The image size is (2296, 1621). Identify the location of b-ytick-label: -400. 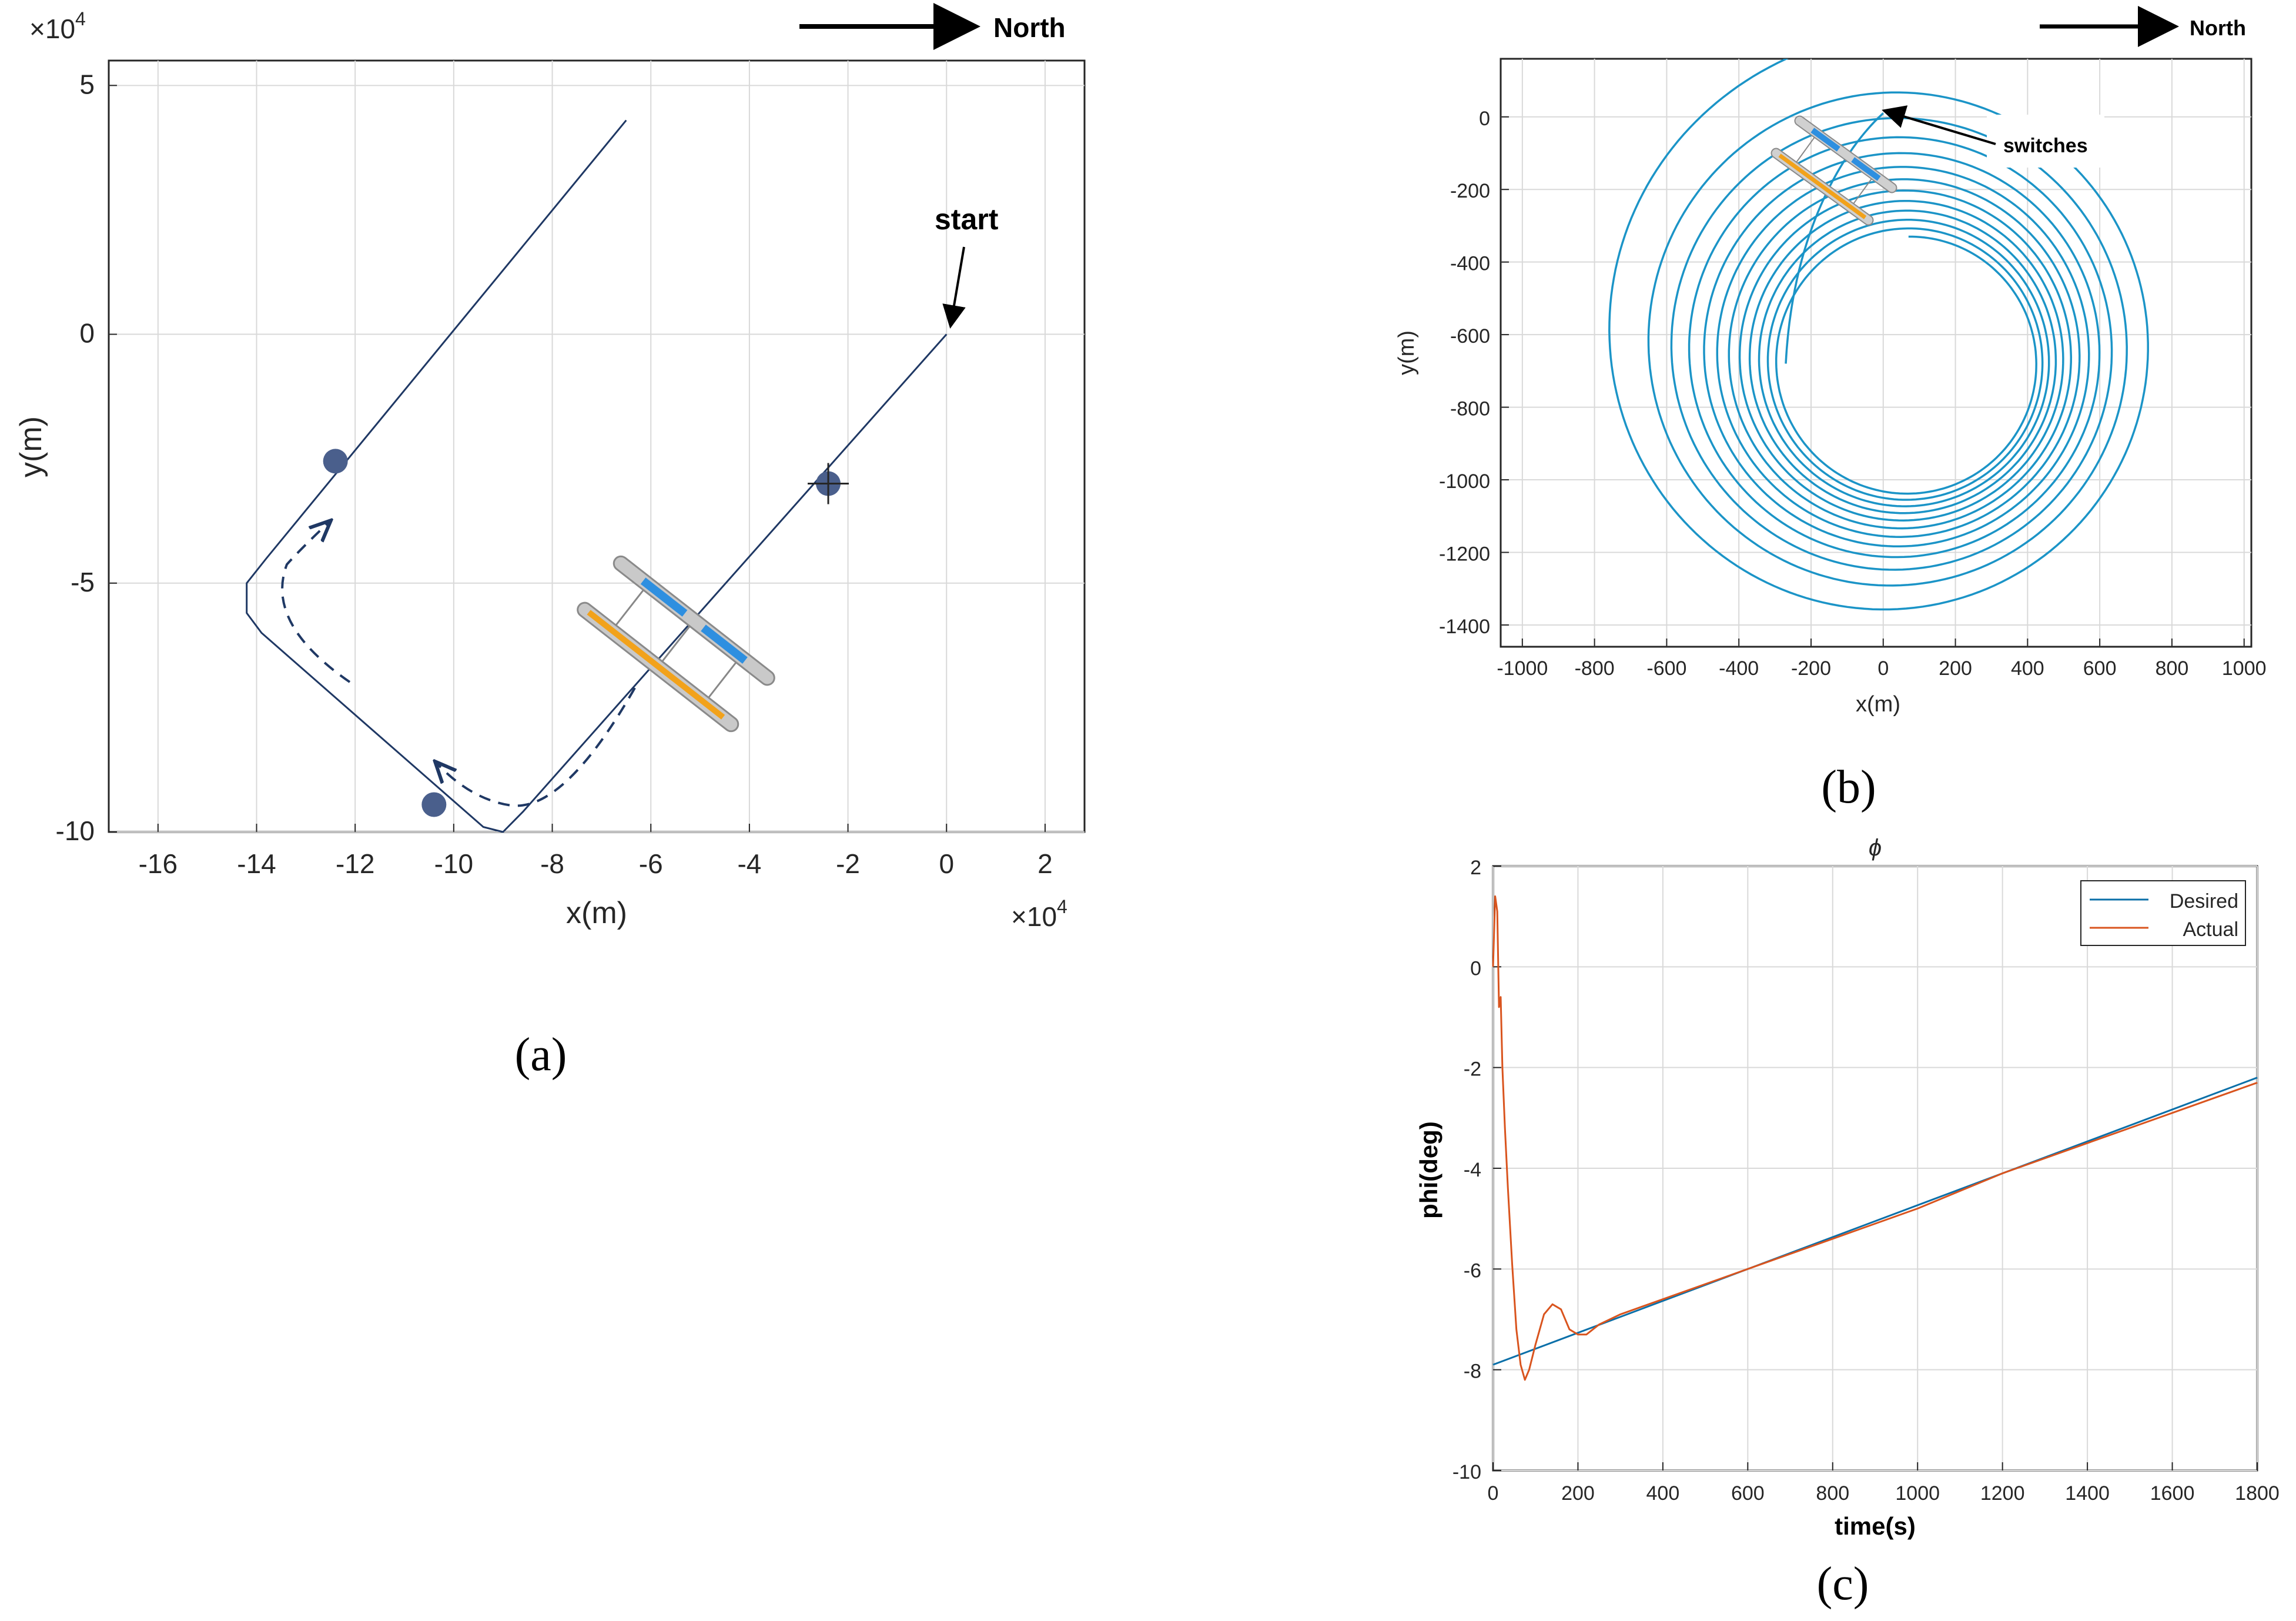
(1470, 264).